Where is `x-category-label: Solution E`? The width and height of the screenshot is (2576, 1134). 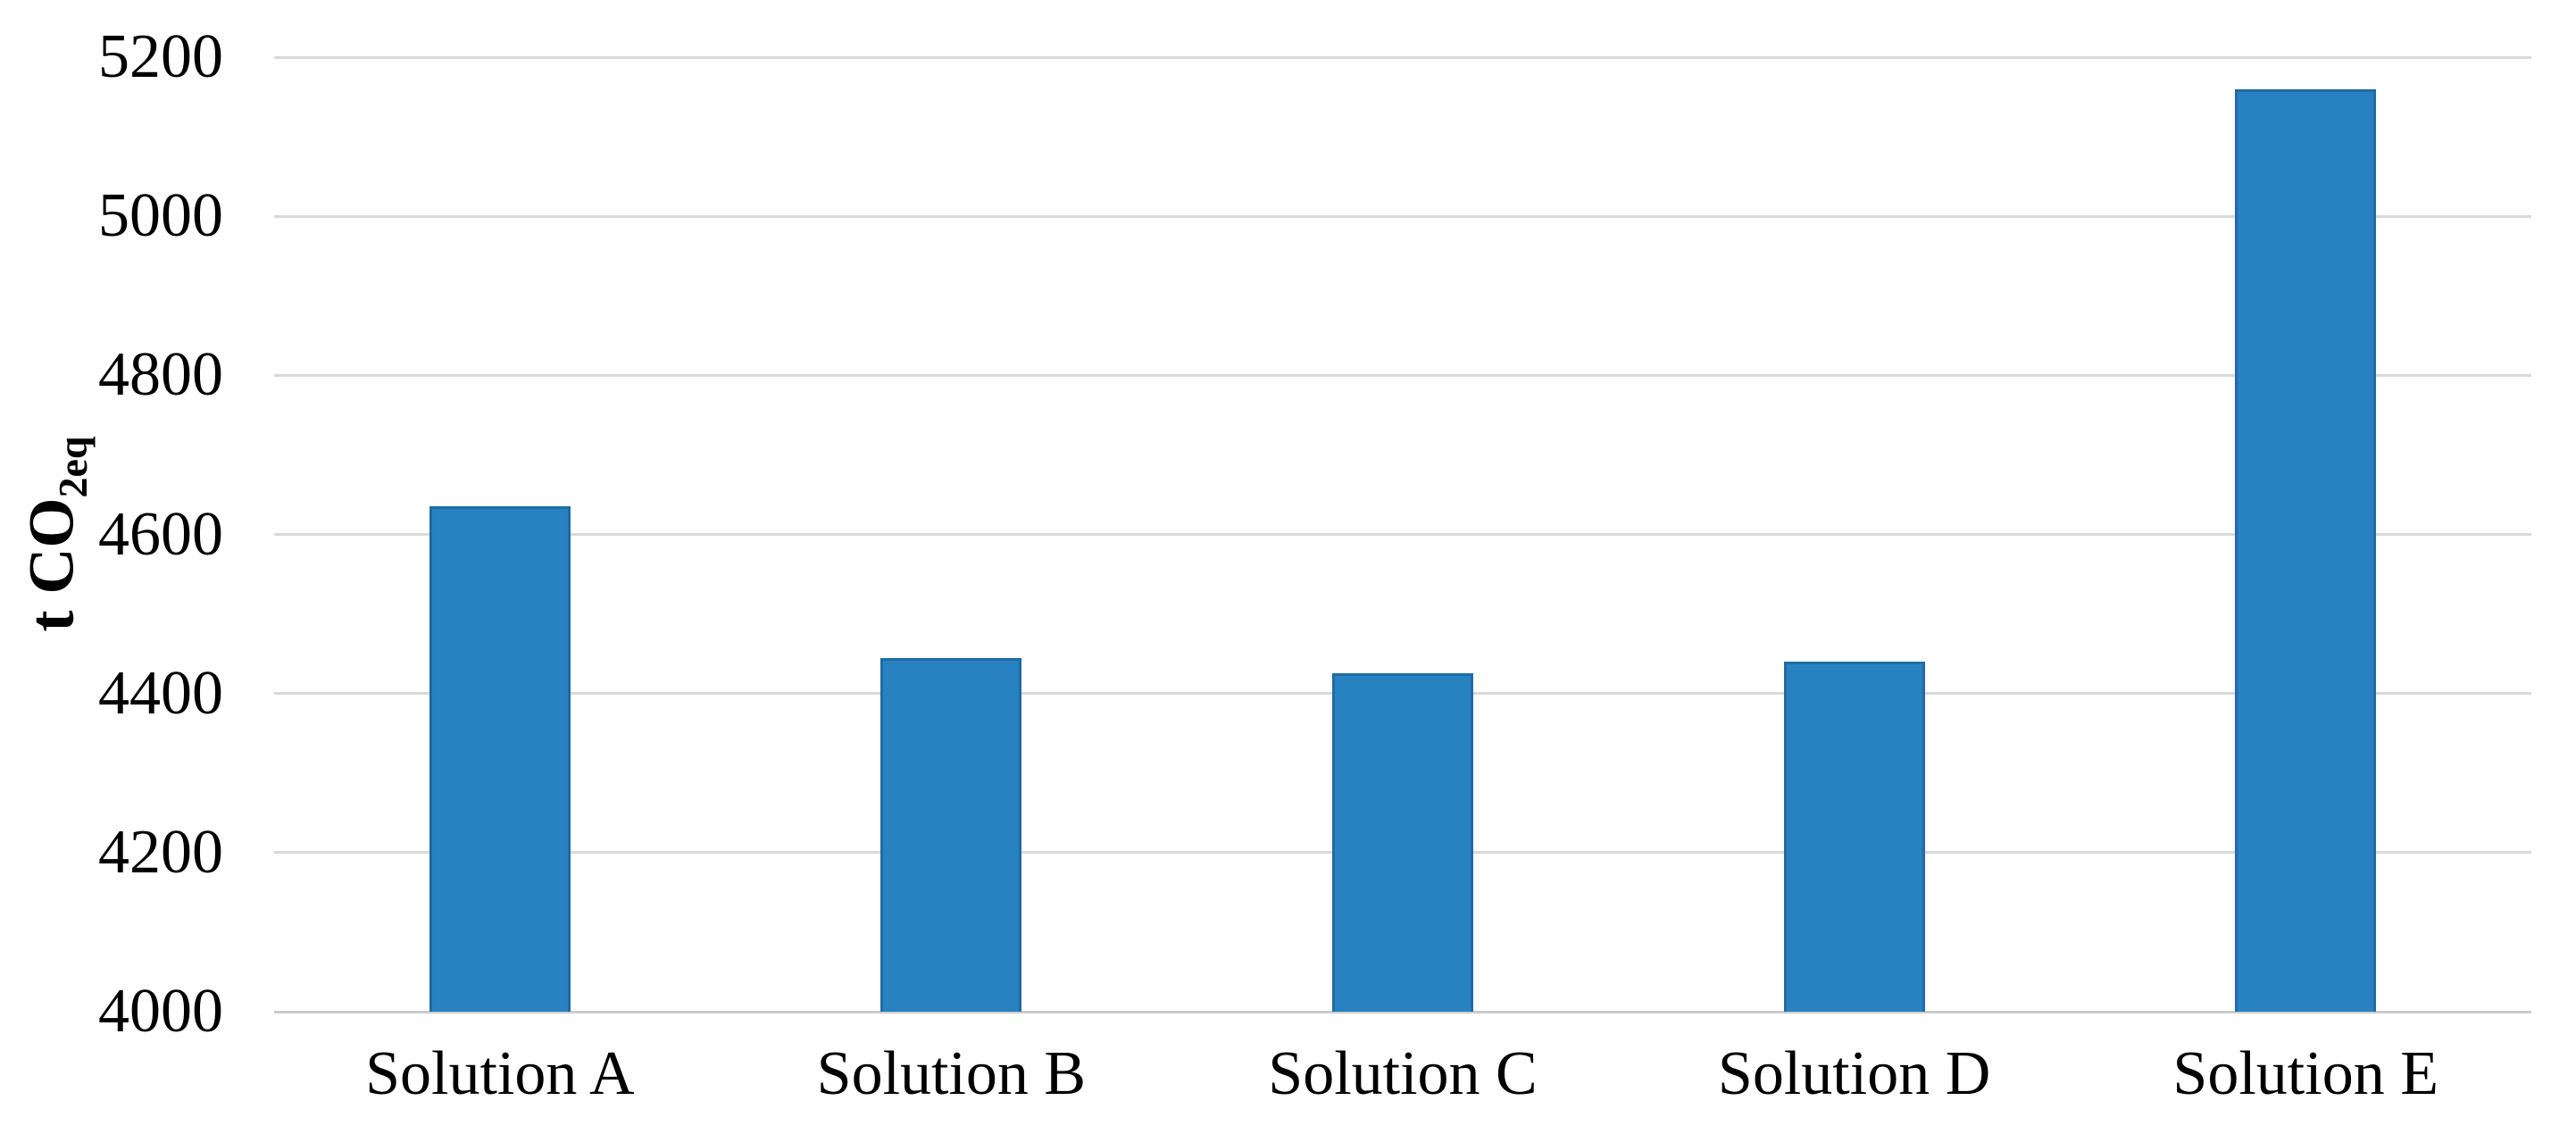
x-category-label: Solution E is located at coordinates (2305, 1073).